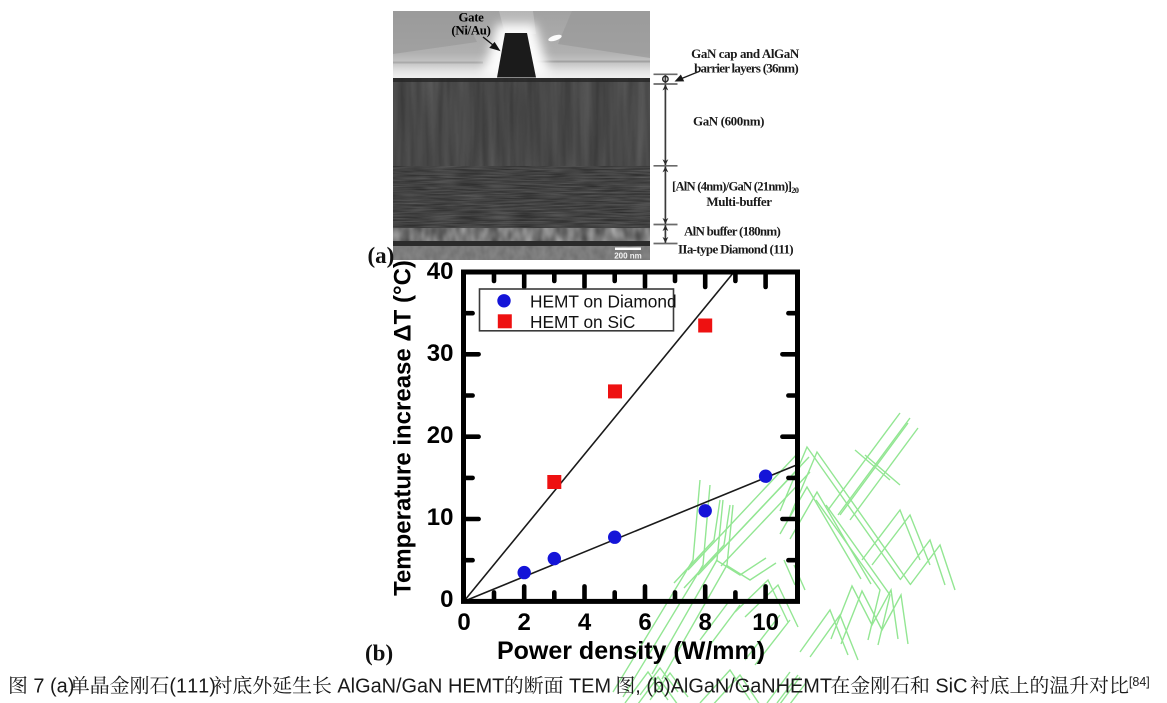  Describe the element at coordinates (628, 256) in the screenshot. I see `svg-text: 200 nm` at that location.